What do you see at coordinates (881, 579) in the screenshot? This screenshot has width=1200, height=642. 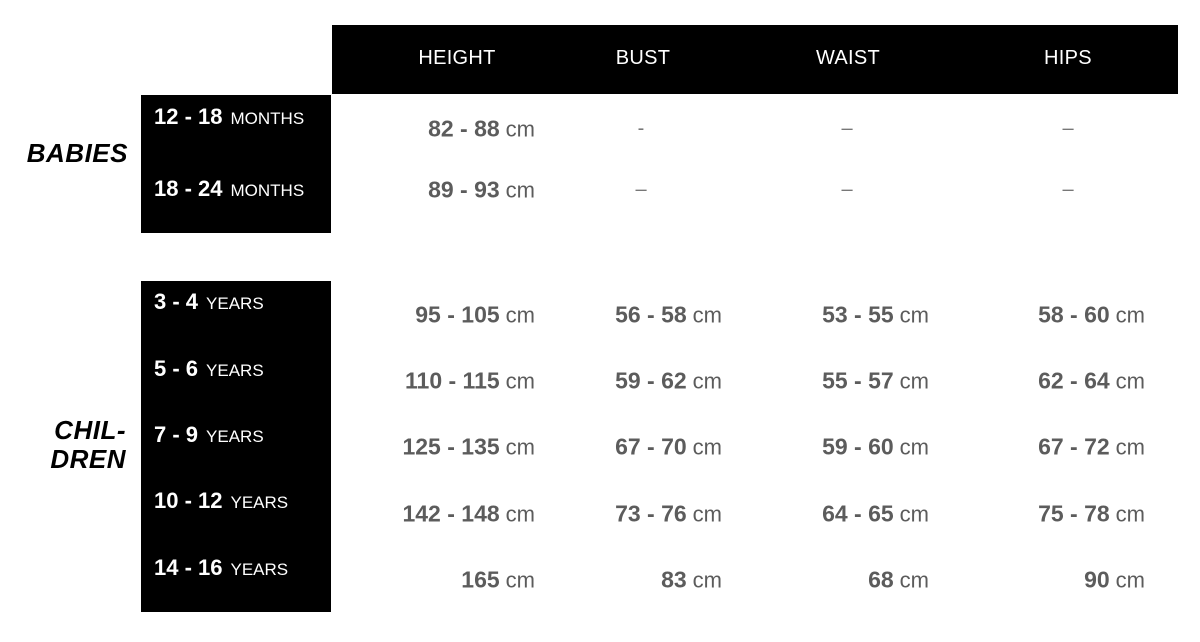 I see `value-number: 68` at bounding box center [881, 579].